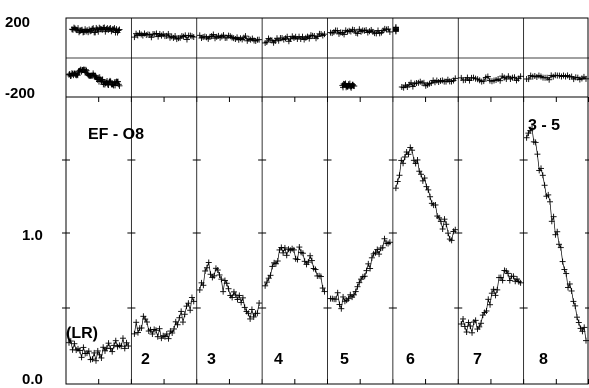  What do you see at coordinates (344, 359) in the screenshot?
I see `segment-label-5: 5` at bounding box center [344, 359].